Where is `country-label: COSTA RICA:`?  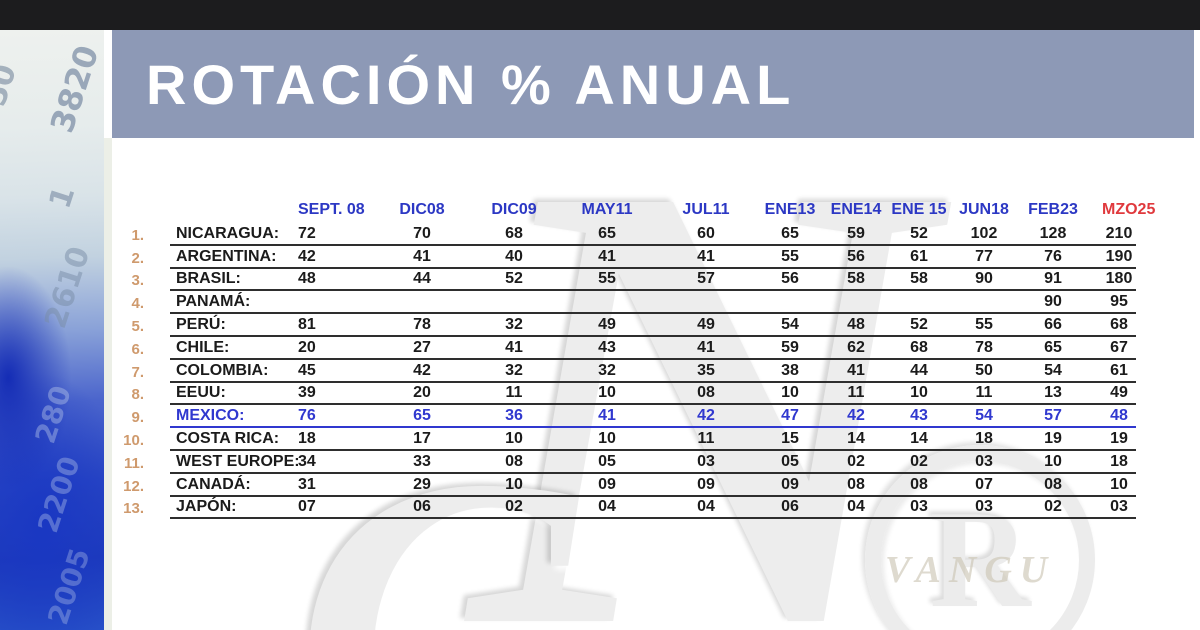 country-label: COSTA RICA: is located at coordinates (228, 438).